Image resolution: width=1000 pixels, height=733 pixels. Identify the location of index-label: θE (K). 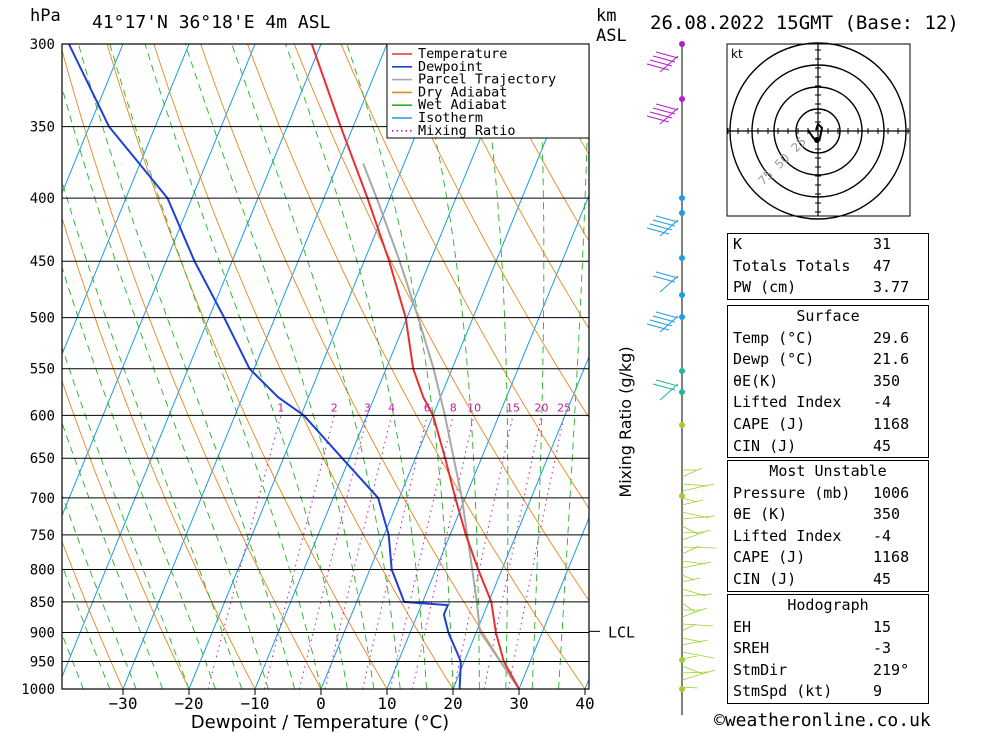
(760, 514).